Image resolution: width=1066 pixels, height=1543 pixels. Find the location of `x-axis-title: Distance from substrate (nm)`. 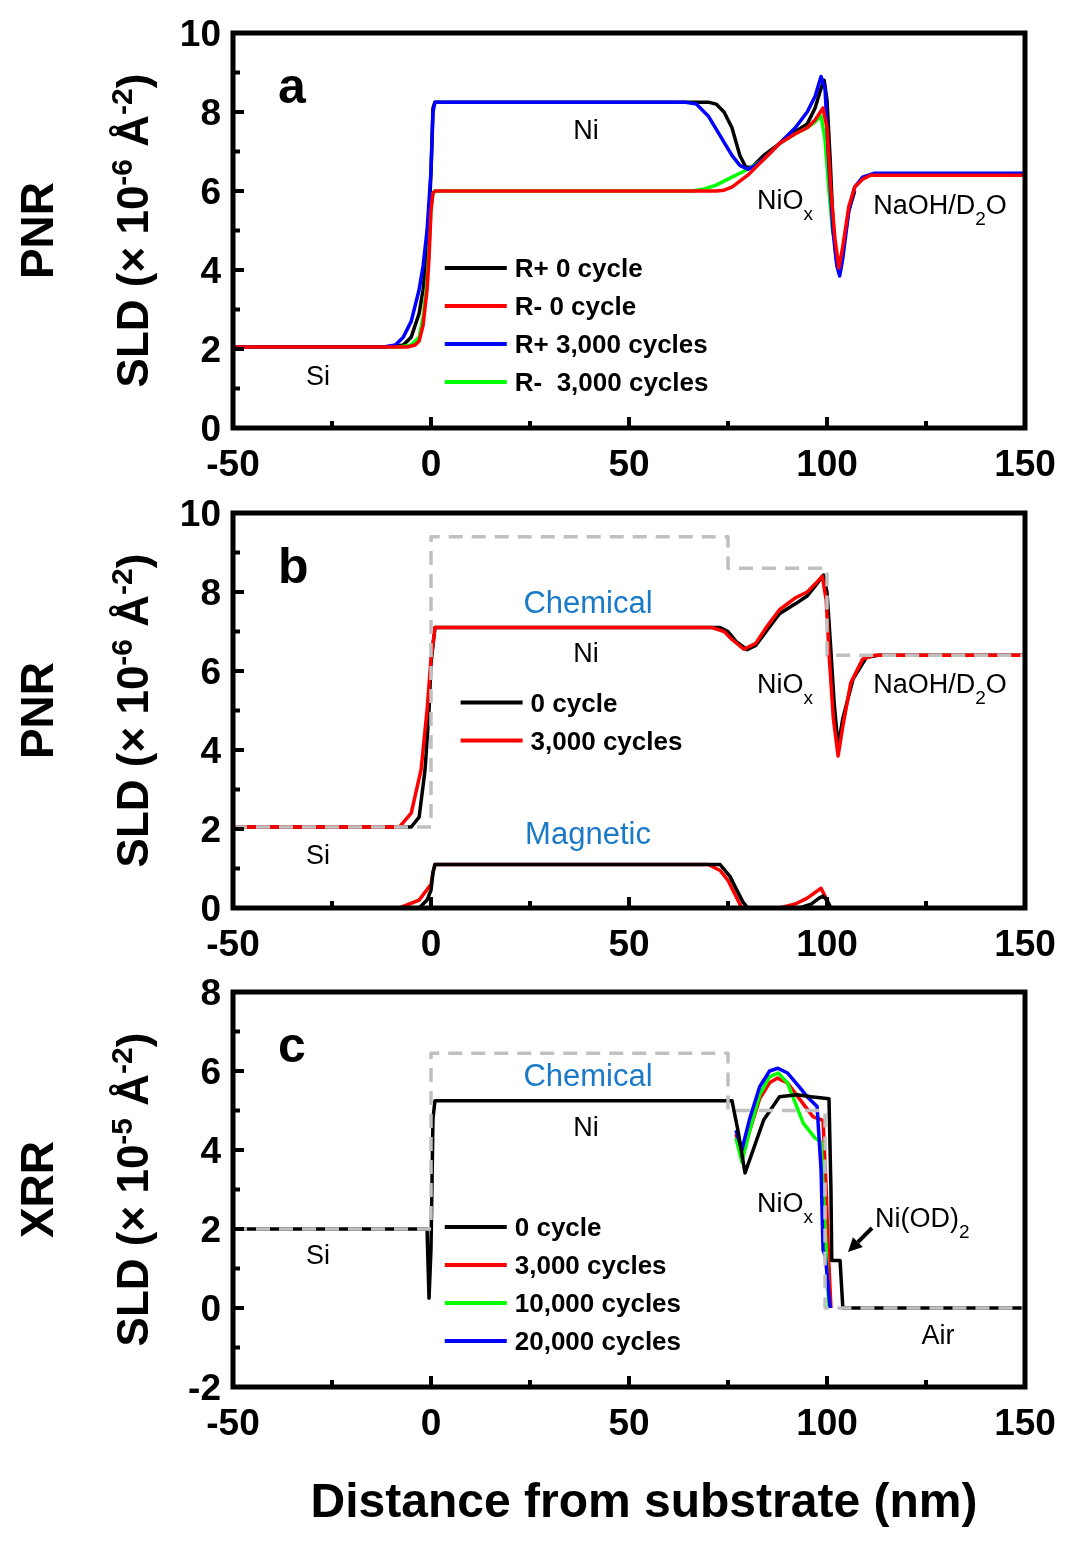

x-axis-title: Distance from substrate (nm) is located at coordinates (644, 1500).